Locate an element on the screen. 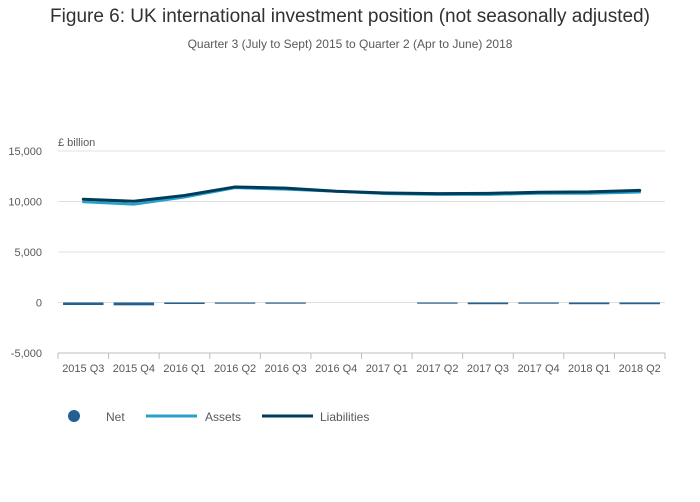 This screenshot has width=700, height=502. x-tick-label: 2018 Q2 is located at coordinates (640, 369).